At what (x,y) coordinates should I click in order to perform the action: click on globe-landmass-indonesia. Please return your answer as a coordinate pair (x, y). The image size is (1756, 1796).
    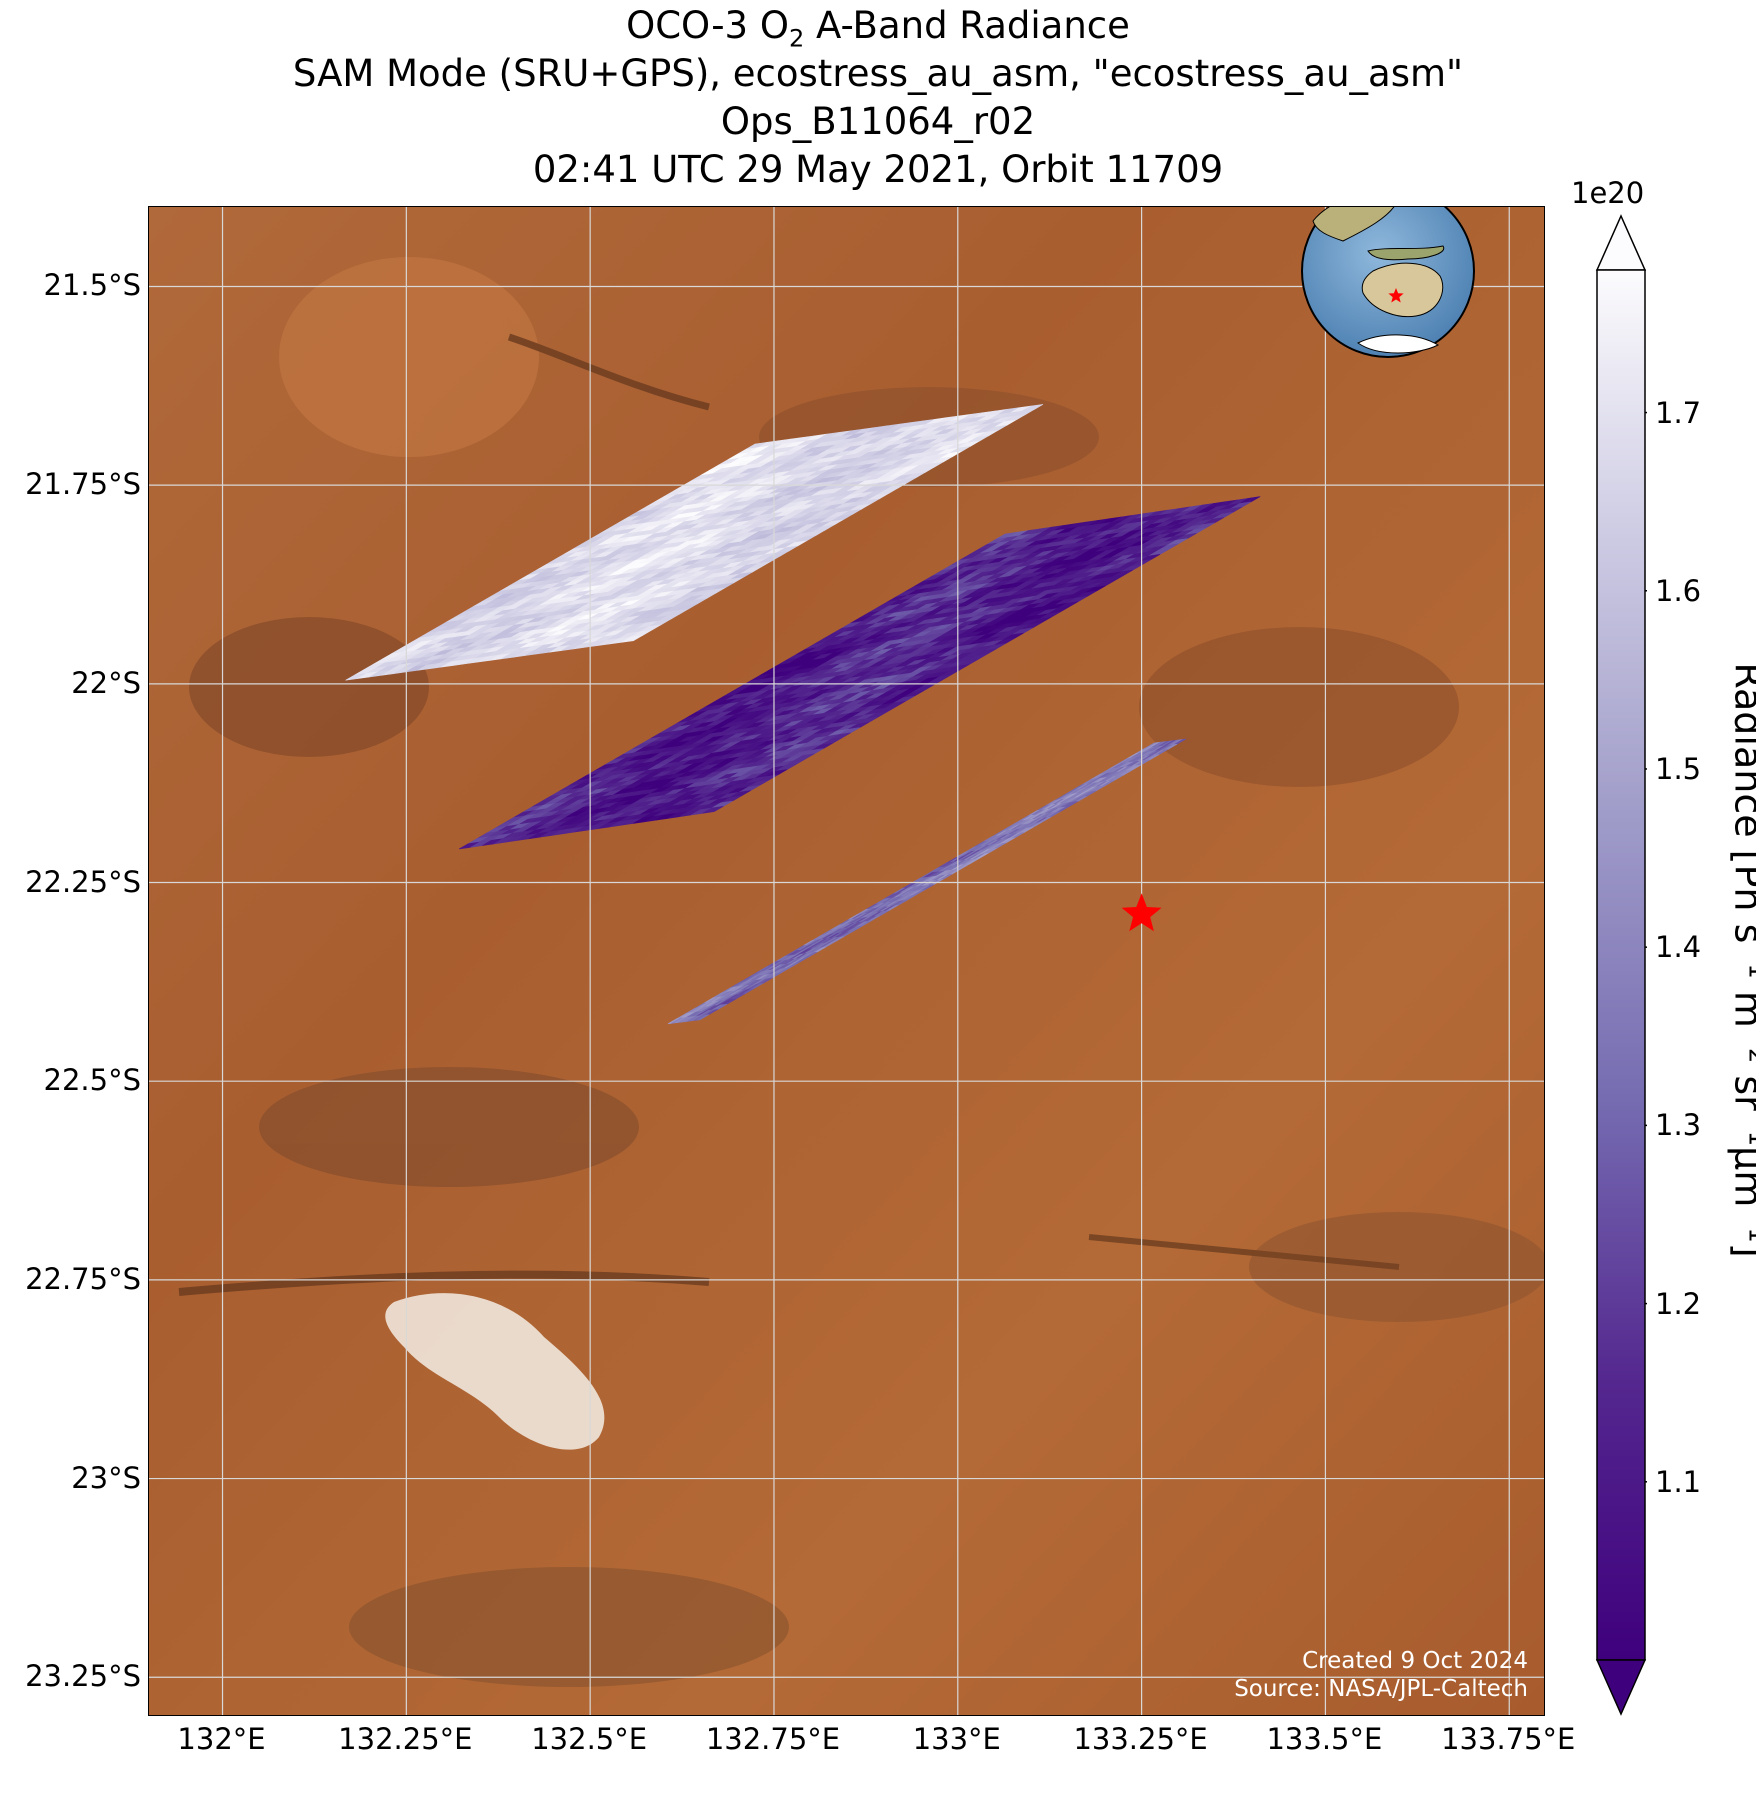
    Looking at the image, I should click on (1406, 253).